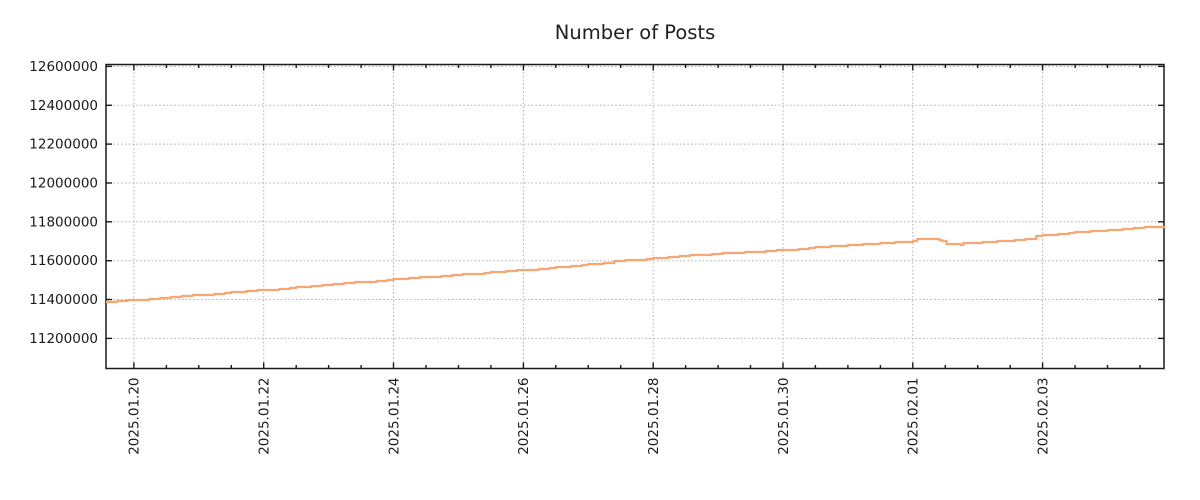 Image resolution: width=1200 pixels, height=500 pixels. What do you see at coordinates (63, 184) in the screenshot?
I see `y-tick-label: 12000000` at bounding box center [63, 184].